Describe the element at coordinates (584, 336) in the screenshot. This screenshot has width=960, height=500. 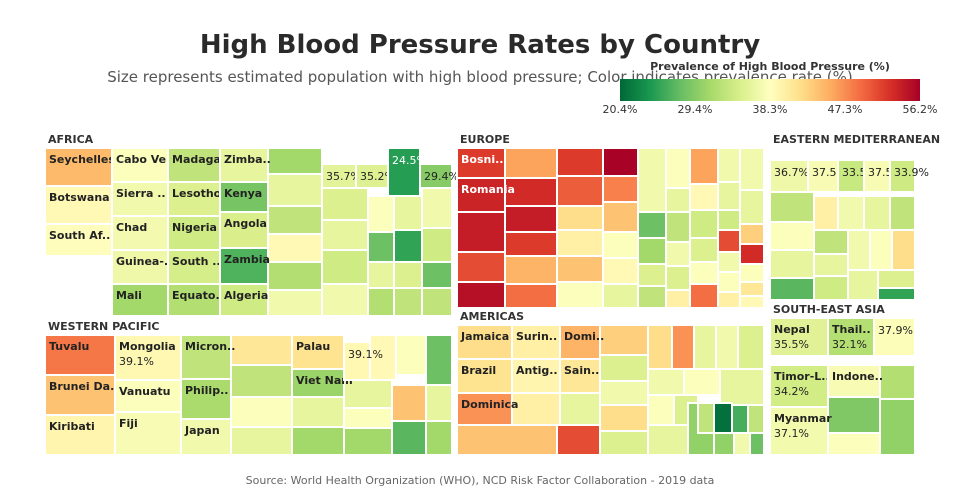
I see `cell-country-label: Domi..` at that location.